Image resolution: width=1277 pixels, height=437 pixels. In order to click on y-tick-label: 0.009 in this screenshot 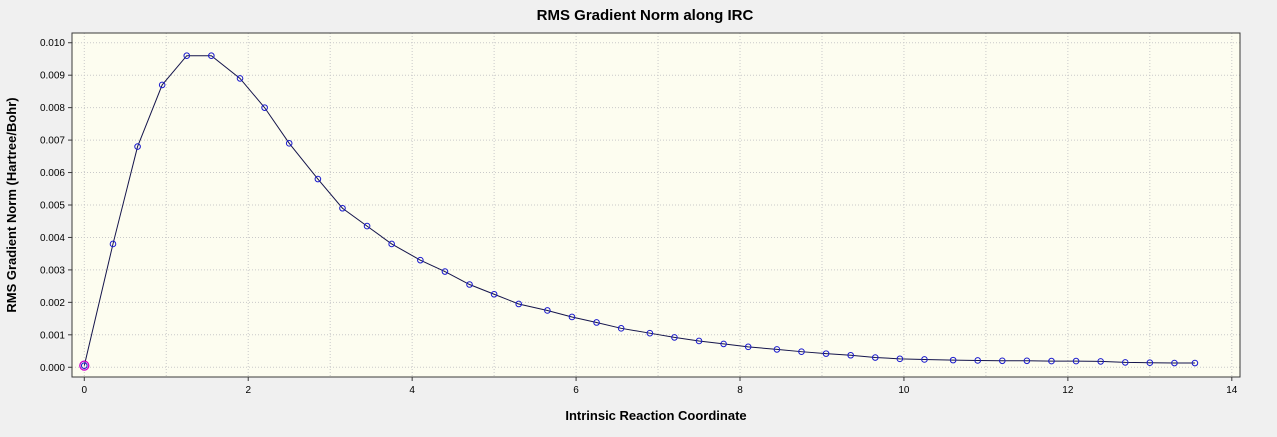, I will do `click(52, 76)`.